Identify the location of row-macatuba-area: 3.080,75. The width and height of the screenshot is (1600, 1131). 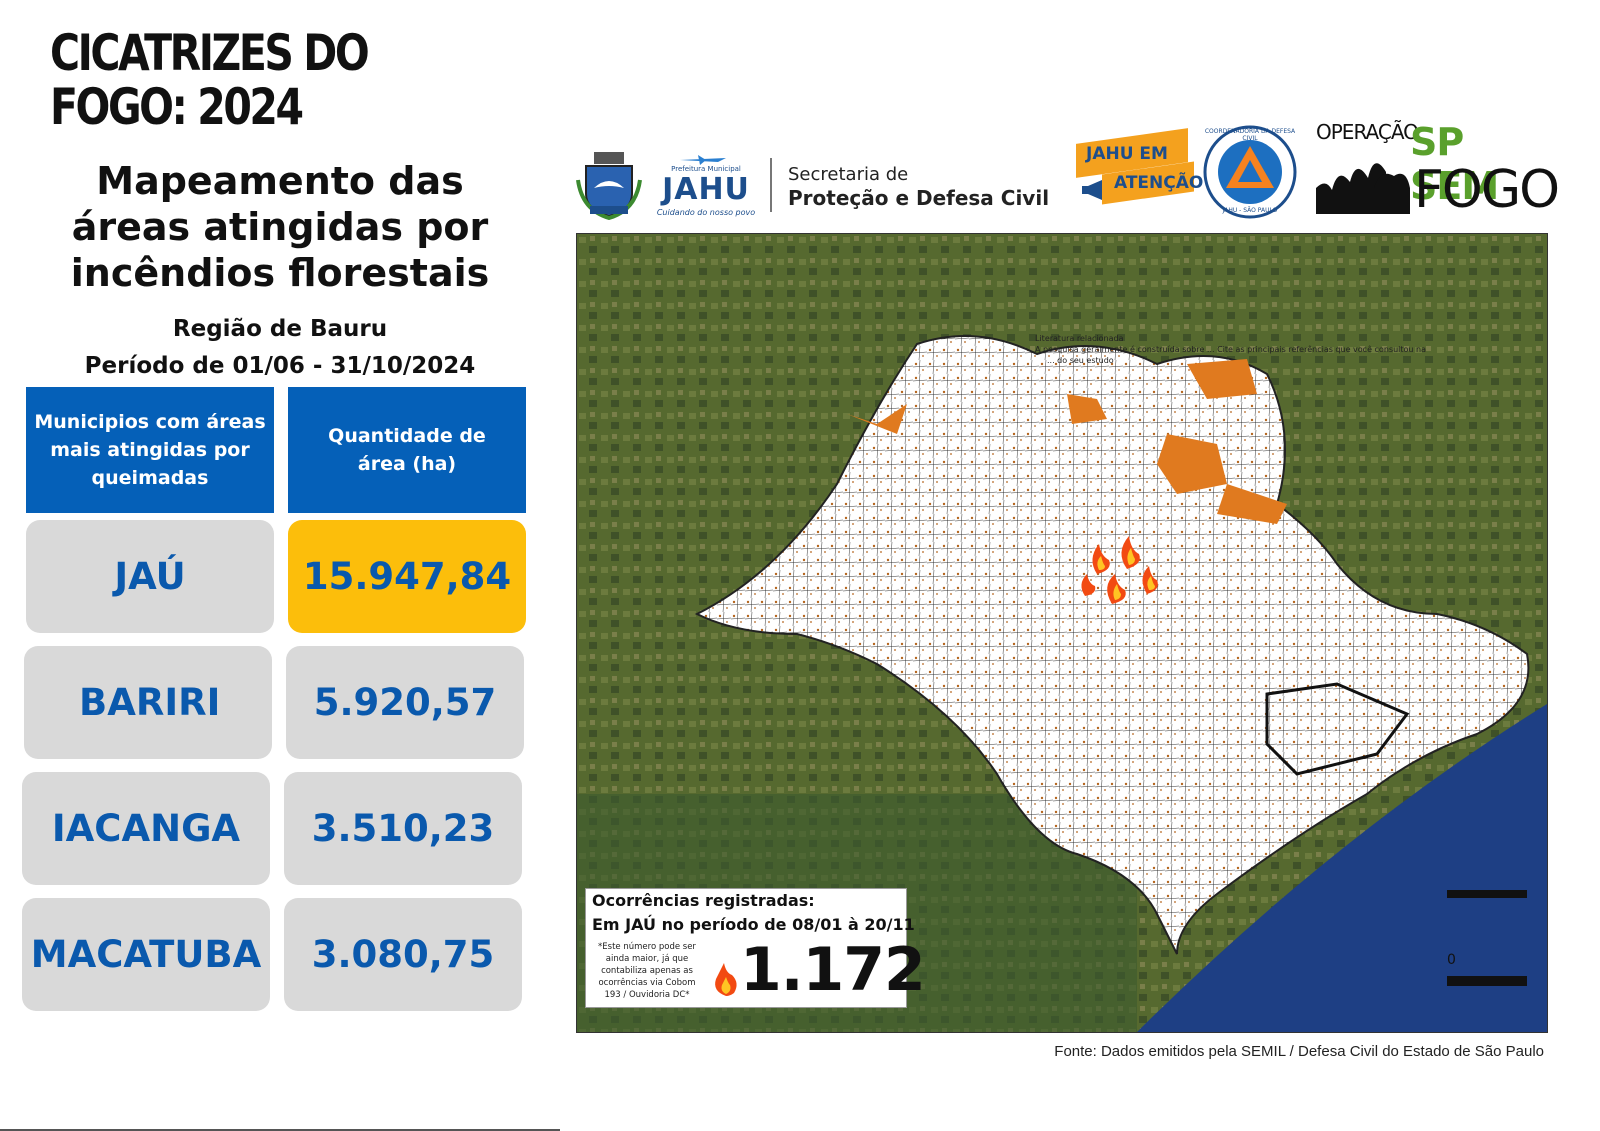
(403, 954).